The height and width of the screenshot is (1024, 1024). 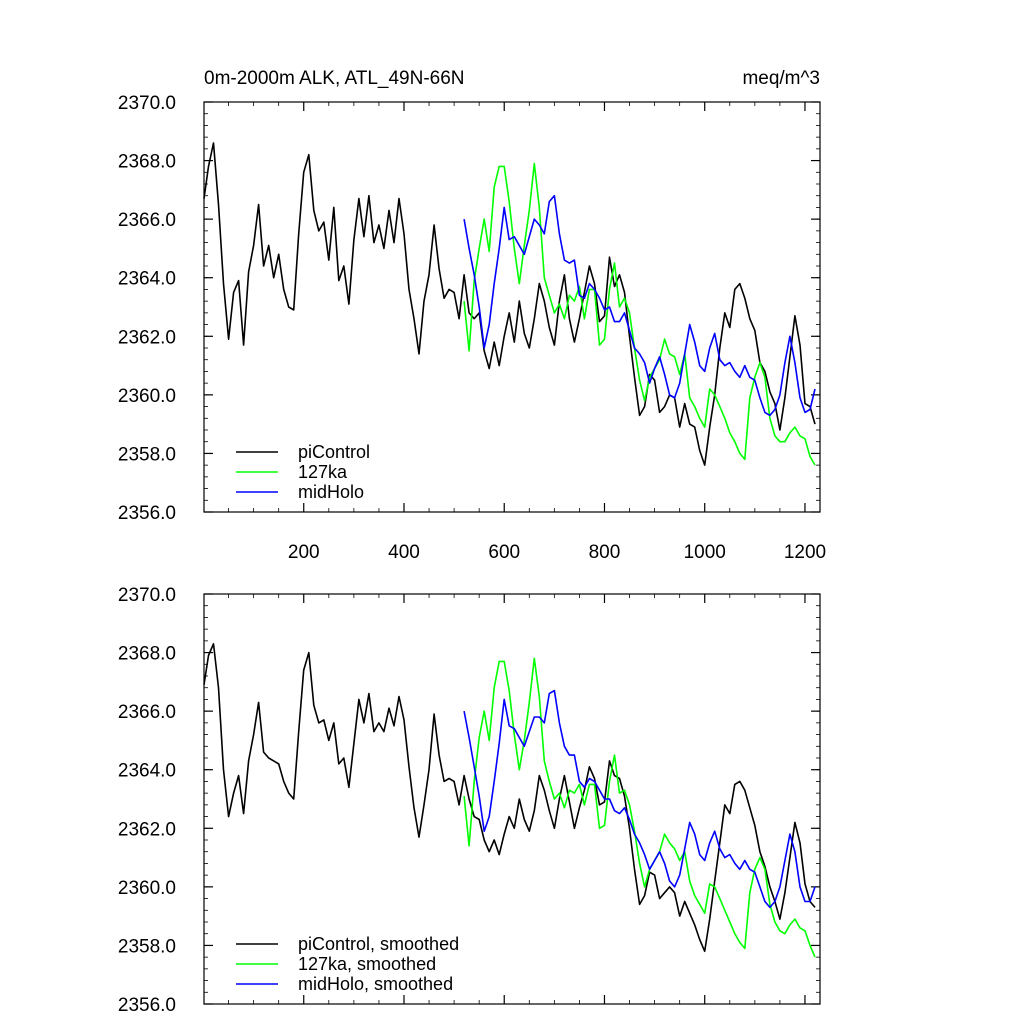 I want to click on x-tick-label: 200, so click(x=304, y=552).